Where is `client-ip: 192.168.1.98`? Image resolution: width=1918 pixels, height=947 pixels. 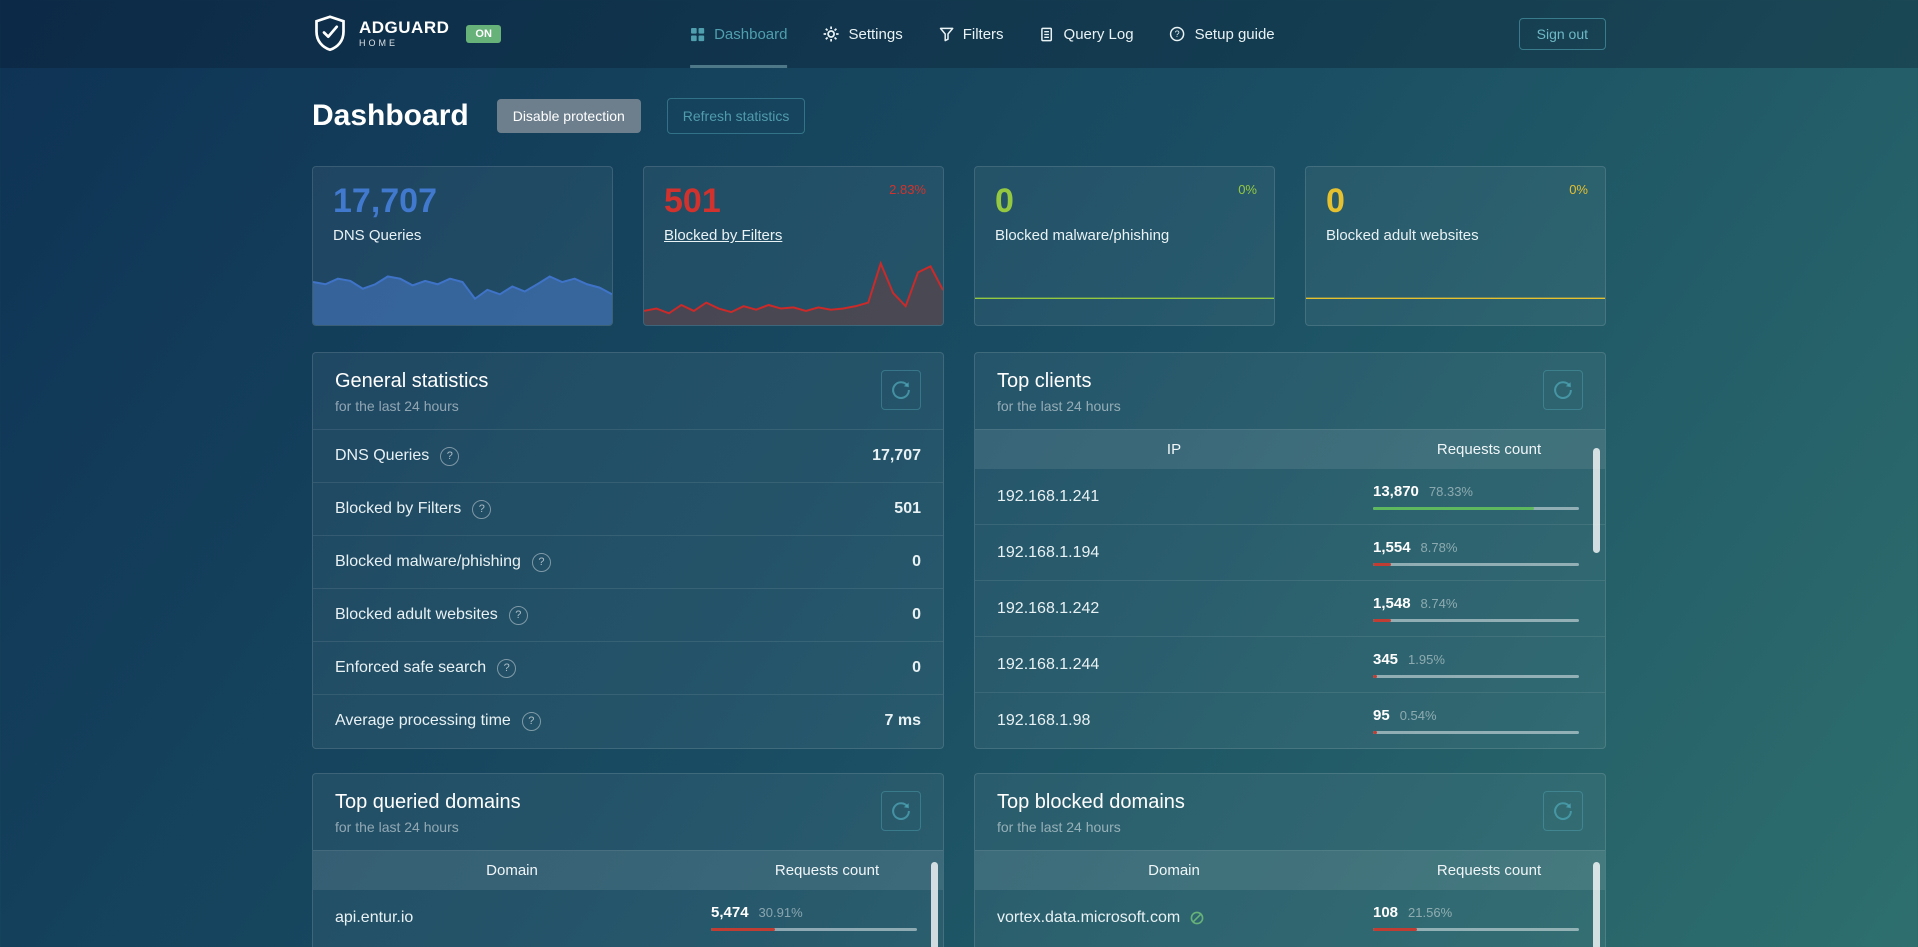
client-ip: 192.168.1.98 is located at coordinates (1044, 720).